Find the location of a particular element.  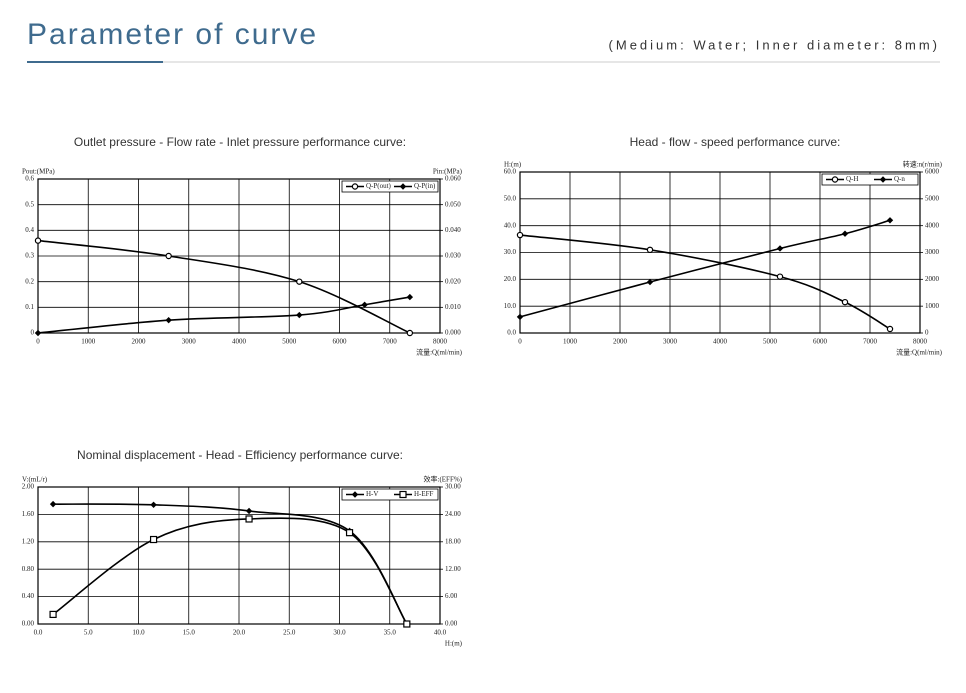

y-tick-label: 0.5 is located at coordinates (29, 204).